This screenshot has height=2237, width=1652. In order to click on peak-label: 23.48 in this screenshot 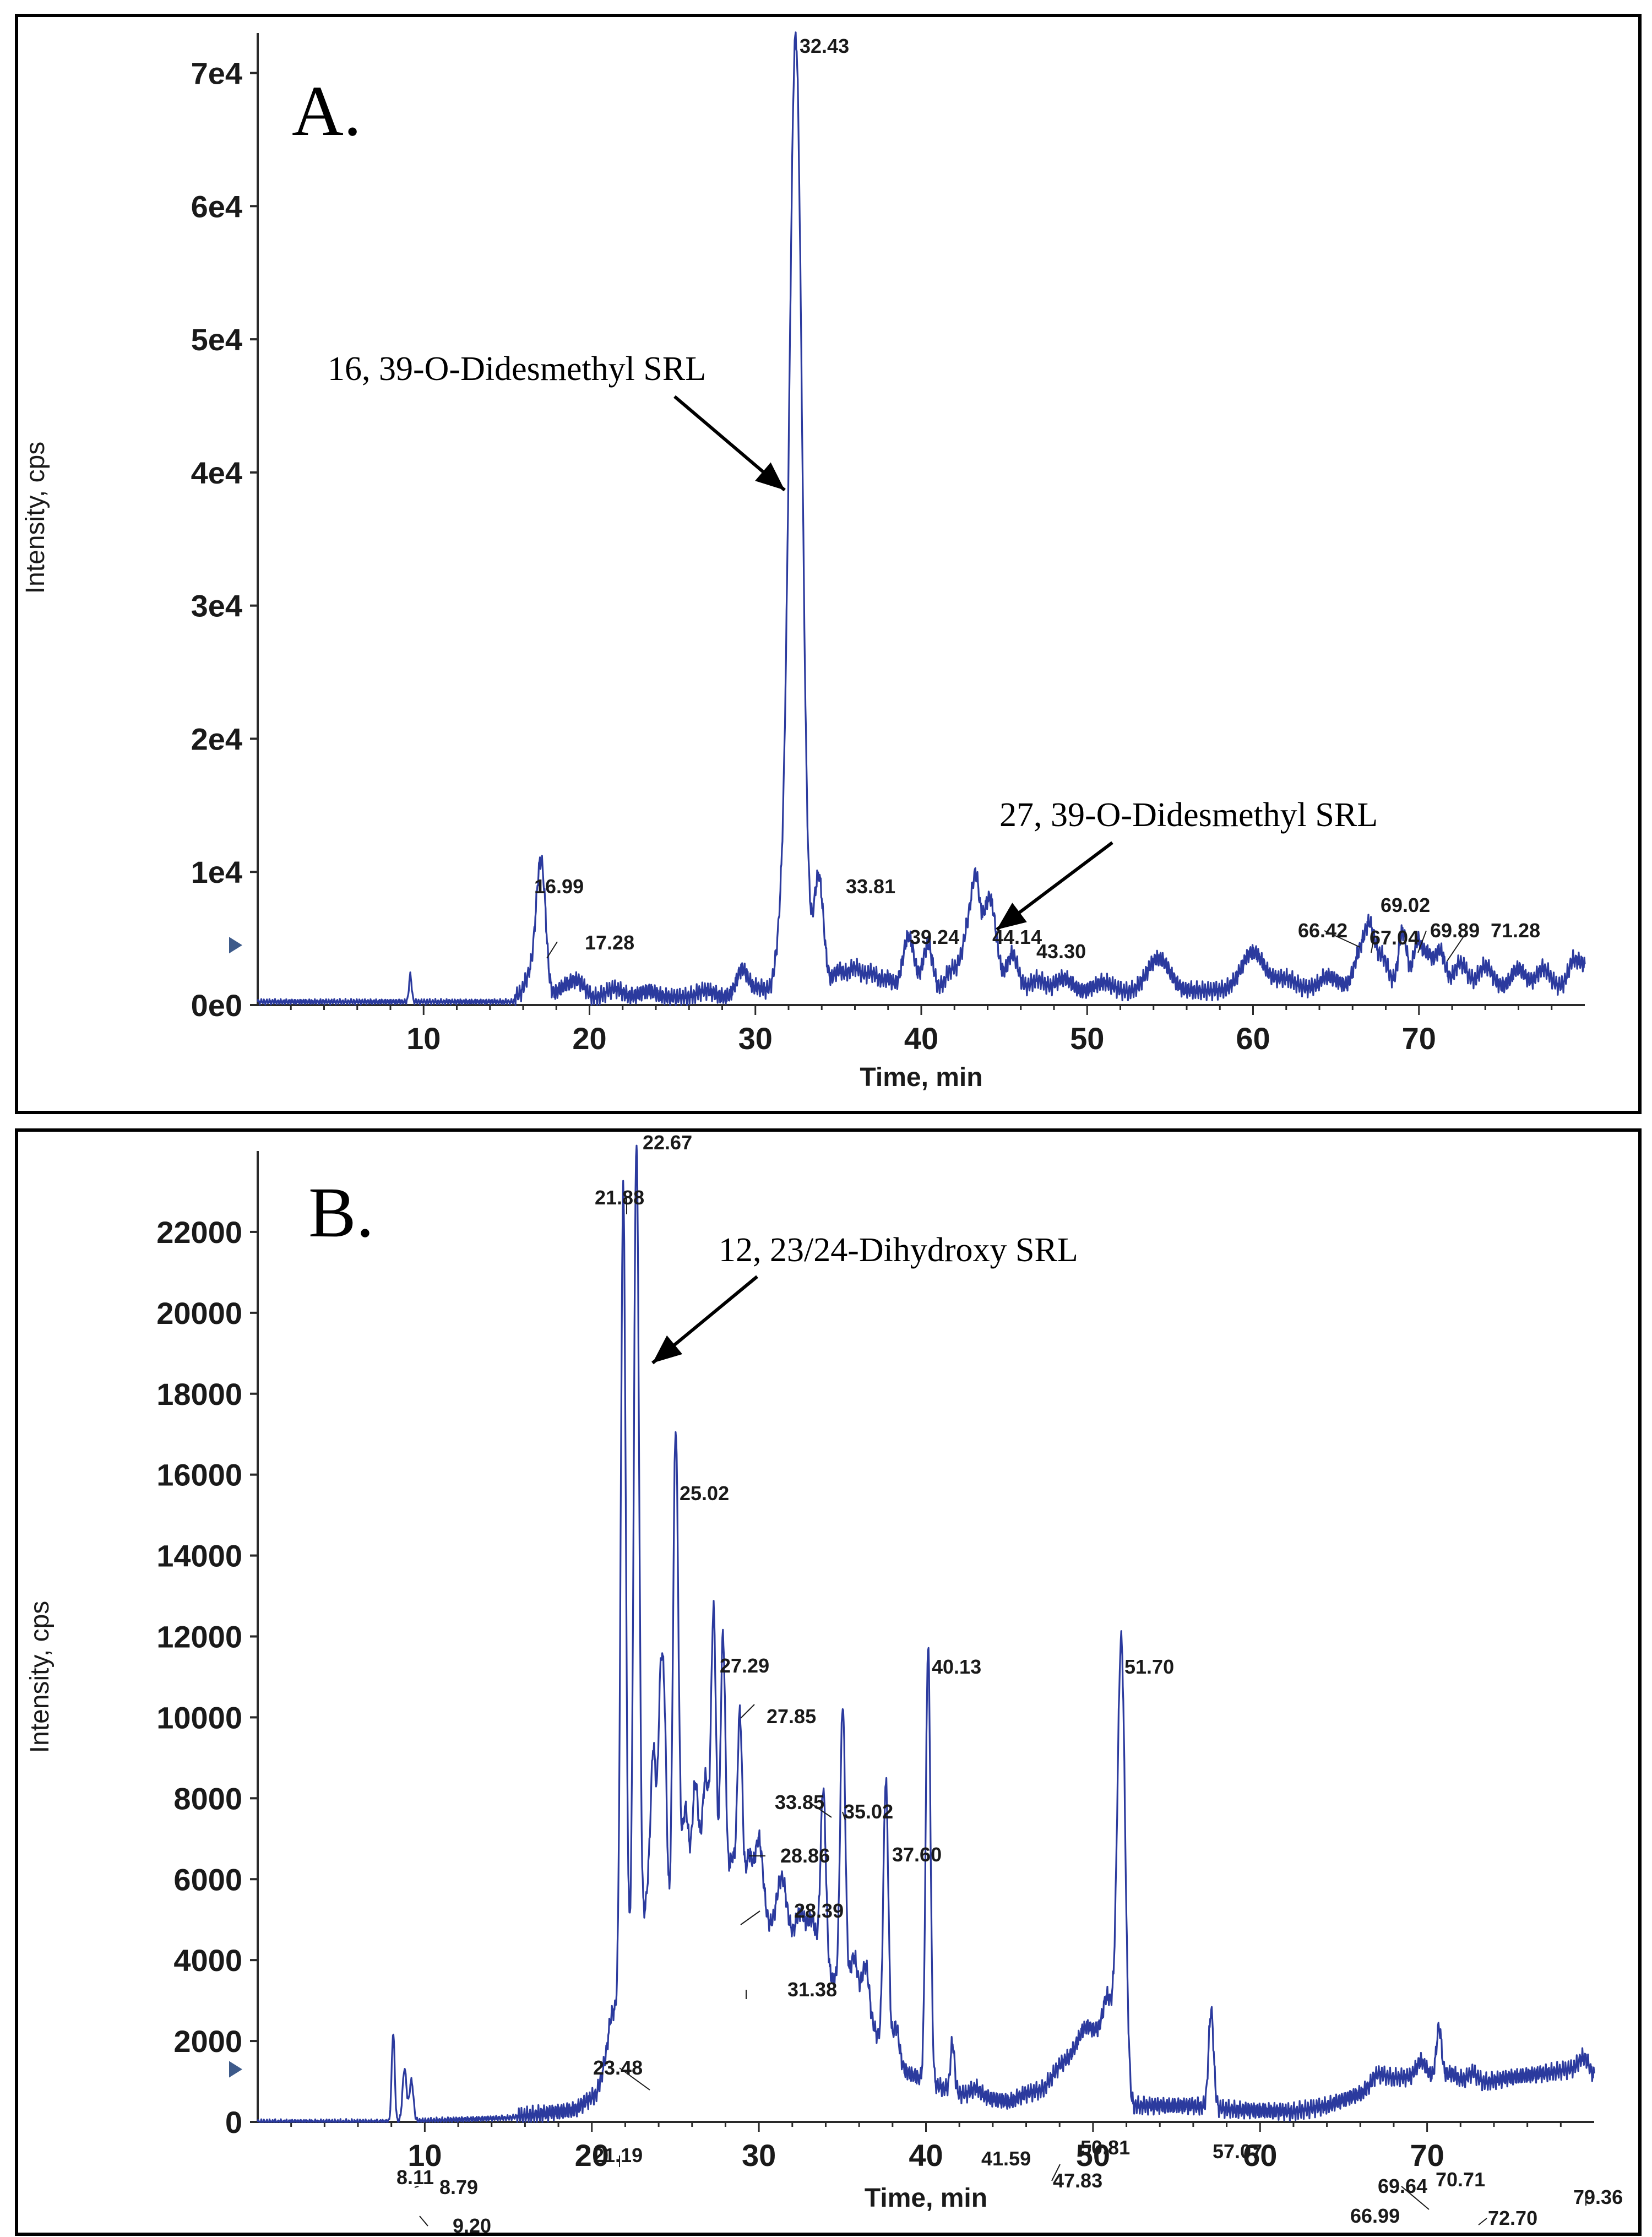, I will do `click(618, 2067)`.